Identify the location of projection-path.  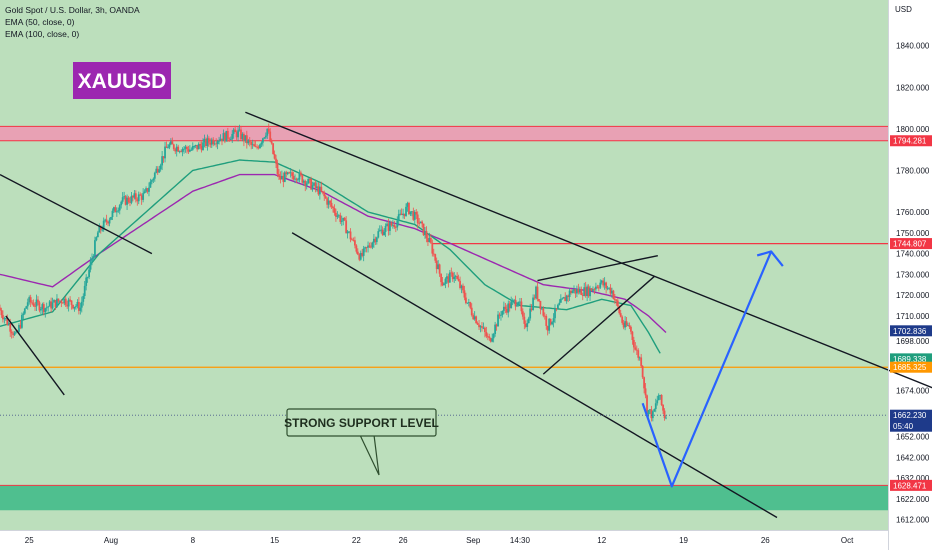
(707, 369).